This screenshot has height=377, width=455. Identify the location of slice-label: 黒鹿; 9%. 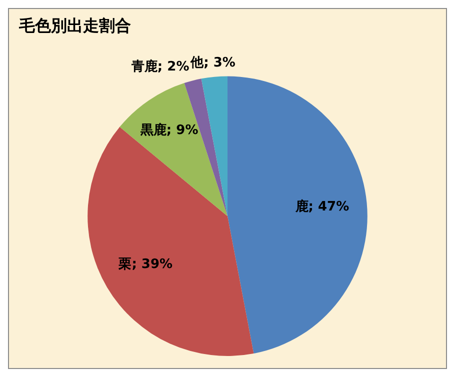
(168, 130).